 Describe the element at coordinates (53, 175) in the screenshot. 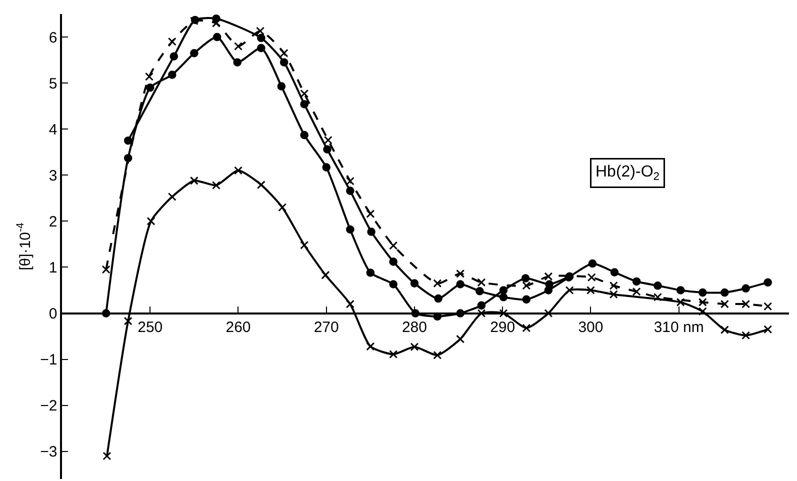

I see `y-tick-label: 3` at that location.